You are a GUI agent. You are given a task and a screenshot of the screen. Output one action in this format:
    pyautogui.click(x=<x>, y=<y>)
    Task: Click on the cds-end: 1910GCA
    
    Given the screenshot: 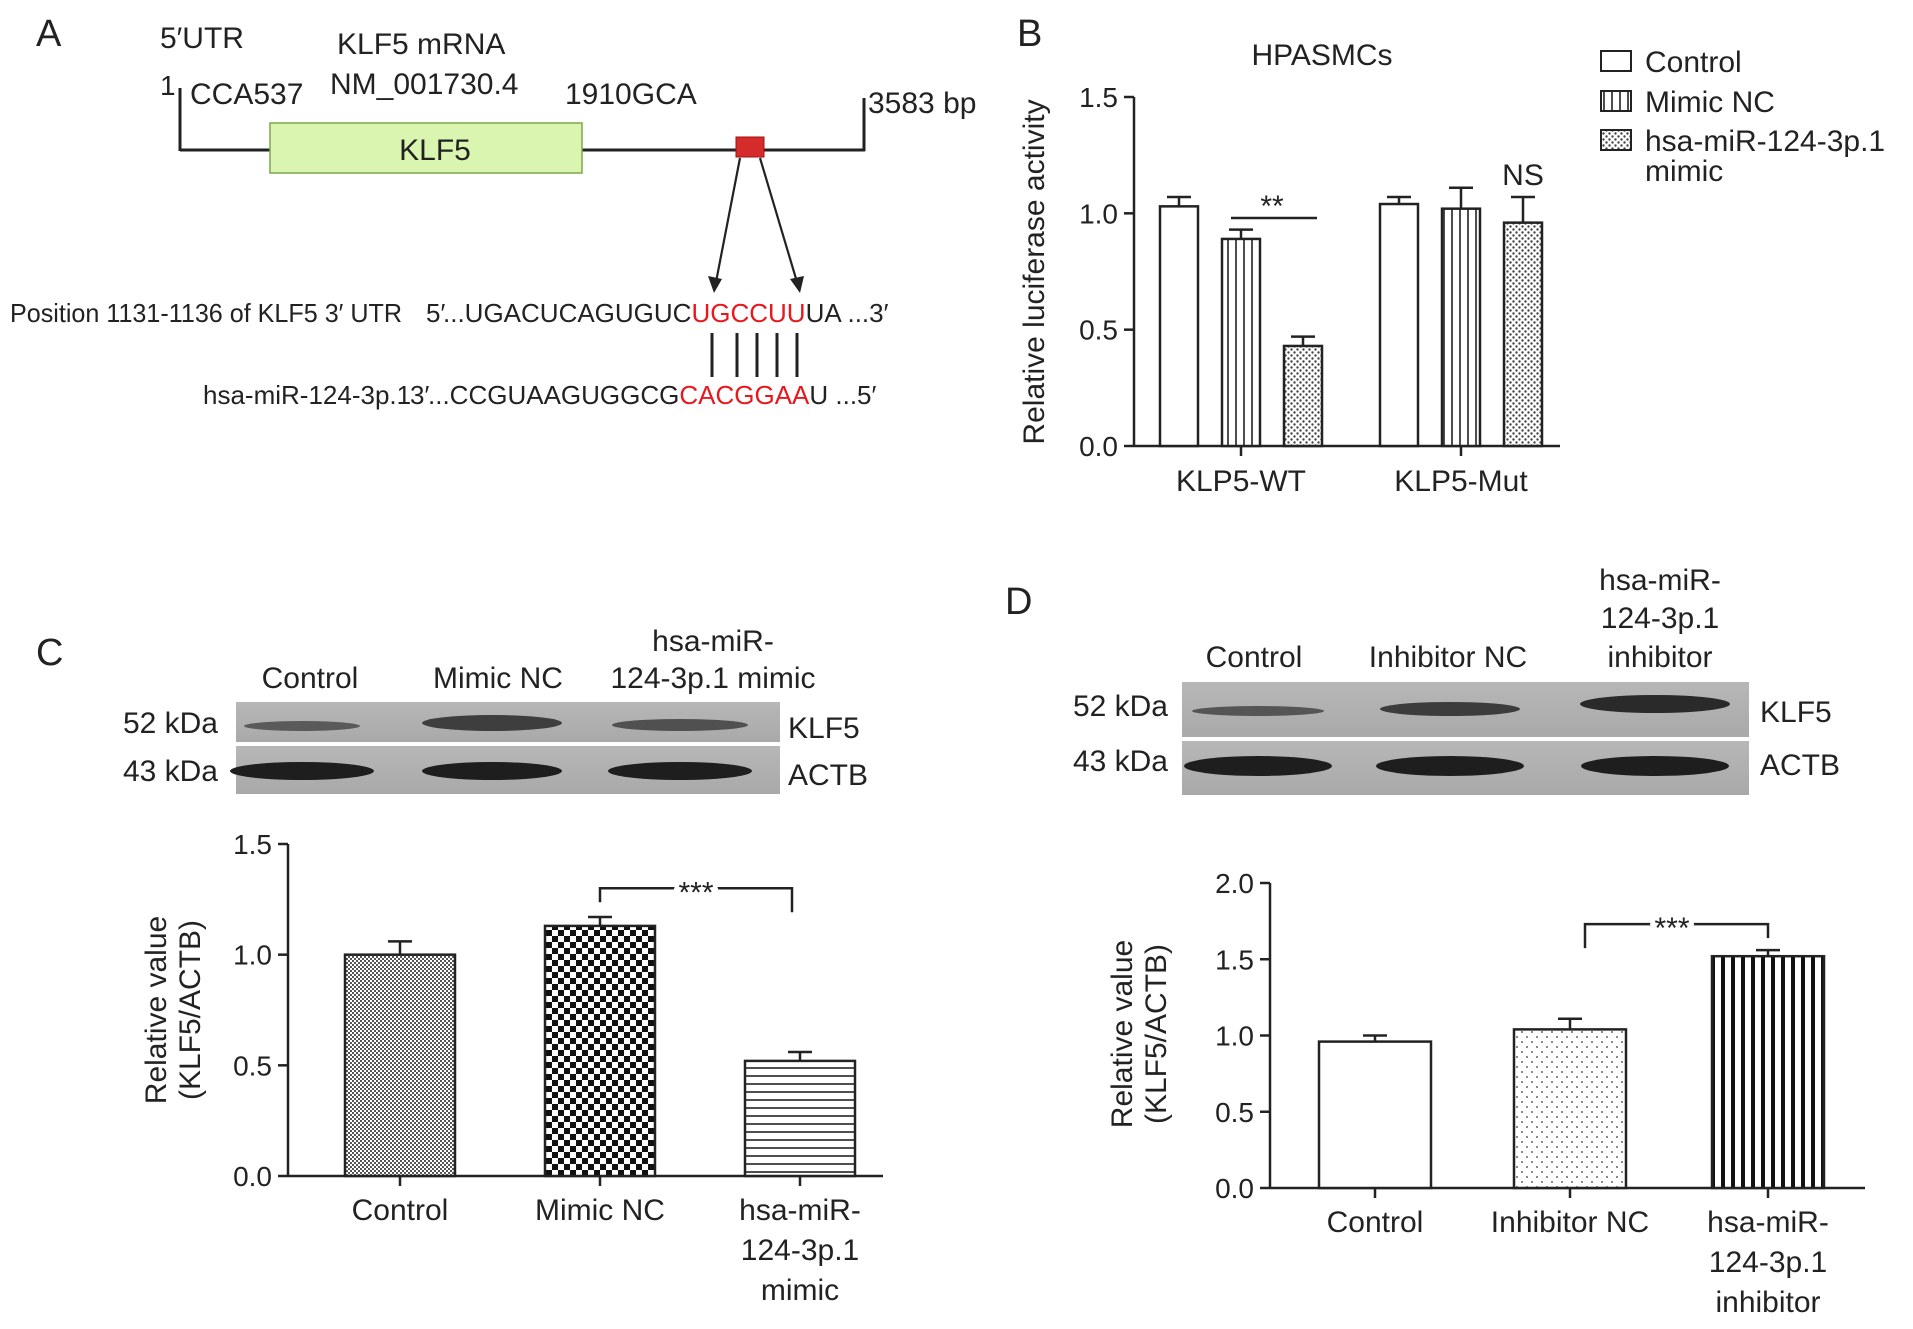 What is the action you would take?
    pyautogui.click(x=631, y=94)
    